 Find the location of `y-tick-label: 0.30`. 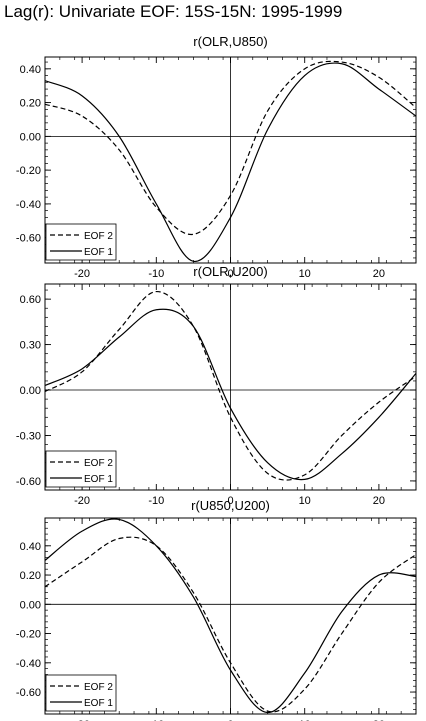

y-tick-label: 0.30 is located at coordinates (30, 346).